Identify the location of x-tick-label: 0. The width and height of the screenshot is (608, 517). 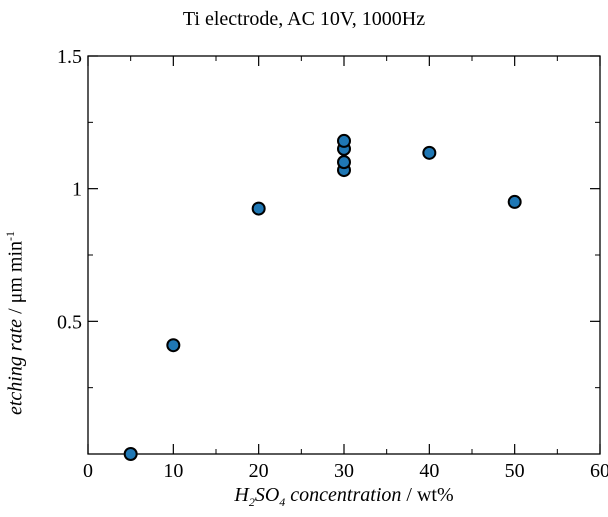
(88, 471).